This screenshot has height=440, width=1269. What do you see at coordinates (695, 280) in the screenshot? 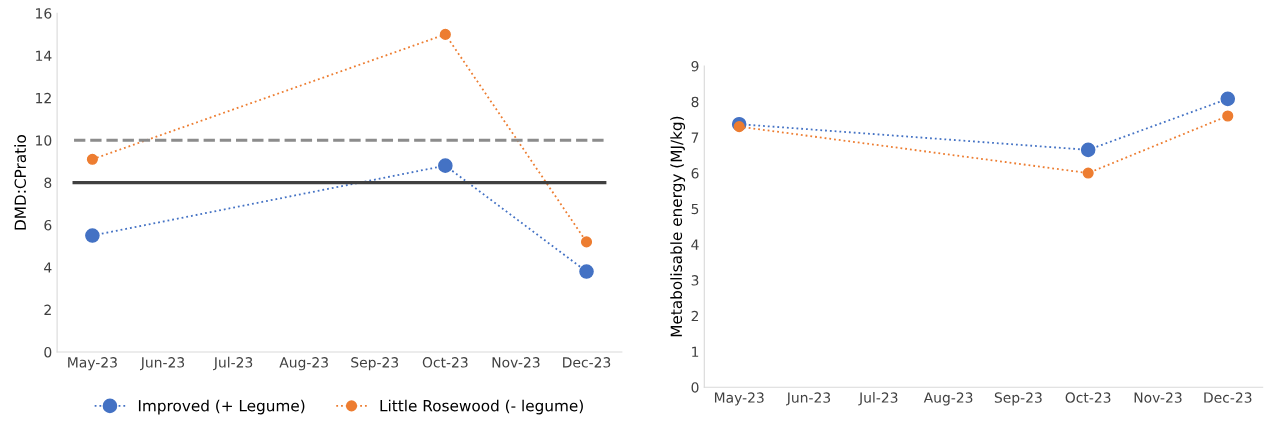
I see `y-tick-label: 3` at bounding box center [695, 280].